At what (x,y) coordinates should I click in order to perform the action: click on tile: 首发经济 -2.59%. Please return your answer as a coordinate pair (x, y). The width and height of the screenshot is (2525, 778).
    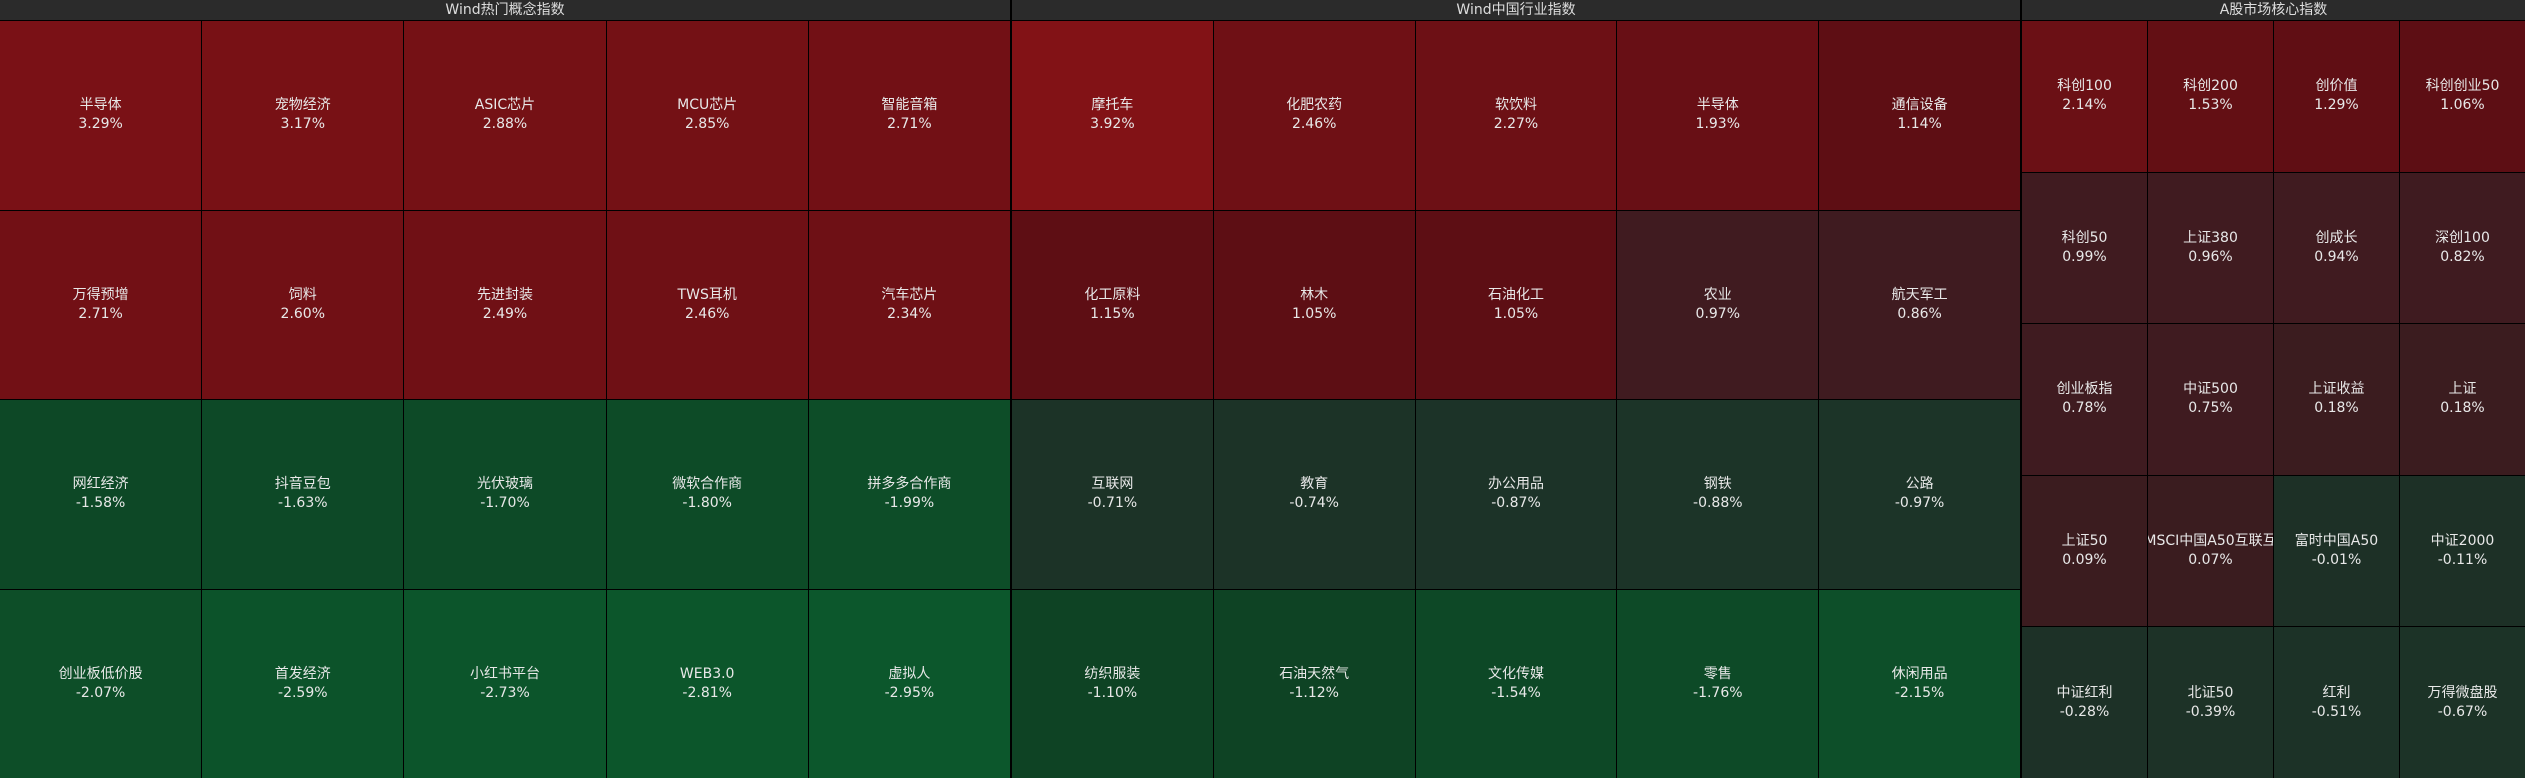
    Looking at the image, I should click on (303, 683).